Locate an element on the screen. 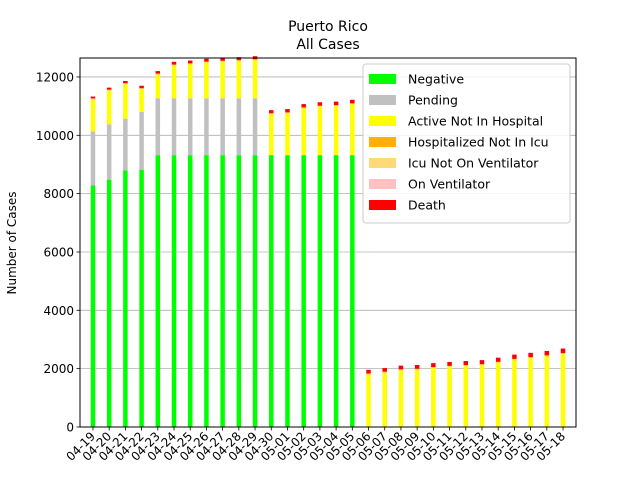 The height and width of the screenshot is (480, 640). y-tick-label: 6000 is located at coordinates (58, 252).